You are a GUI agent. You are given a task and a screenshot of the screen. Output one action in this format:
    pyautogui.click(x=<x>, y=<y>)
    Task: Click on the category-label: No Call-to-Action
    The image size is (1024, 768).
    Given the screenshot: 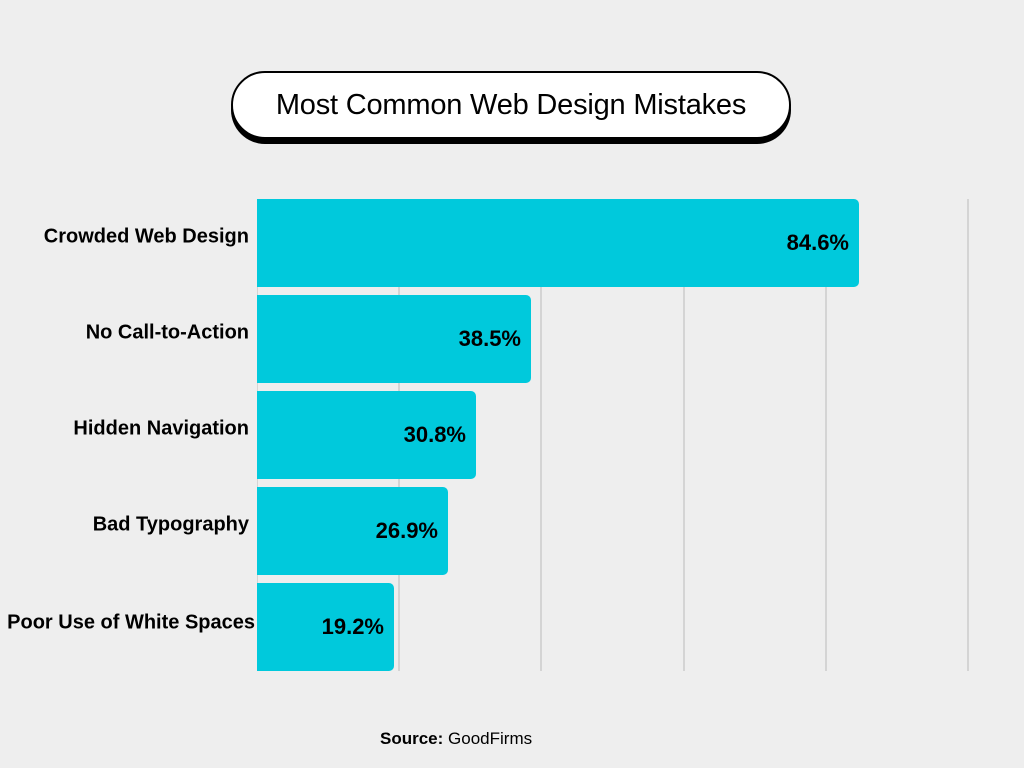 What is the action you would take?
    pyautogui.click(x=167, y=332)
    